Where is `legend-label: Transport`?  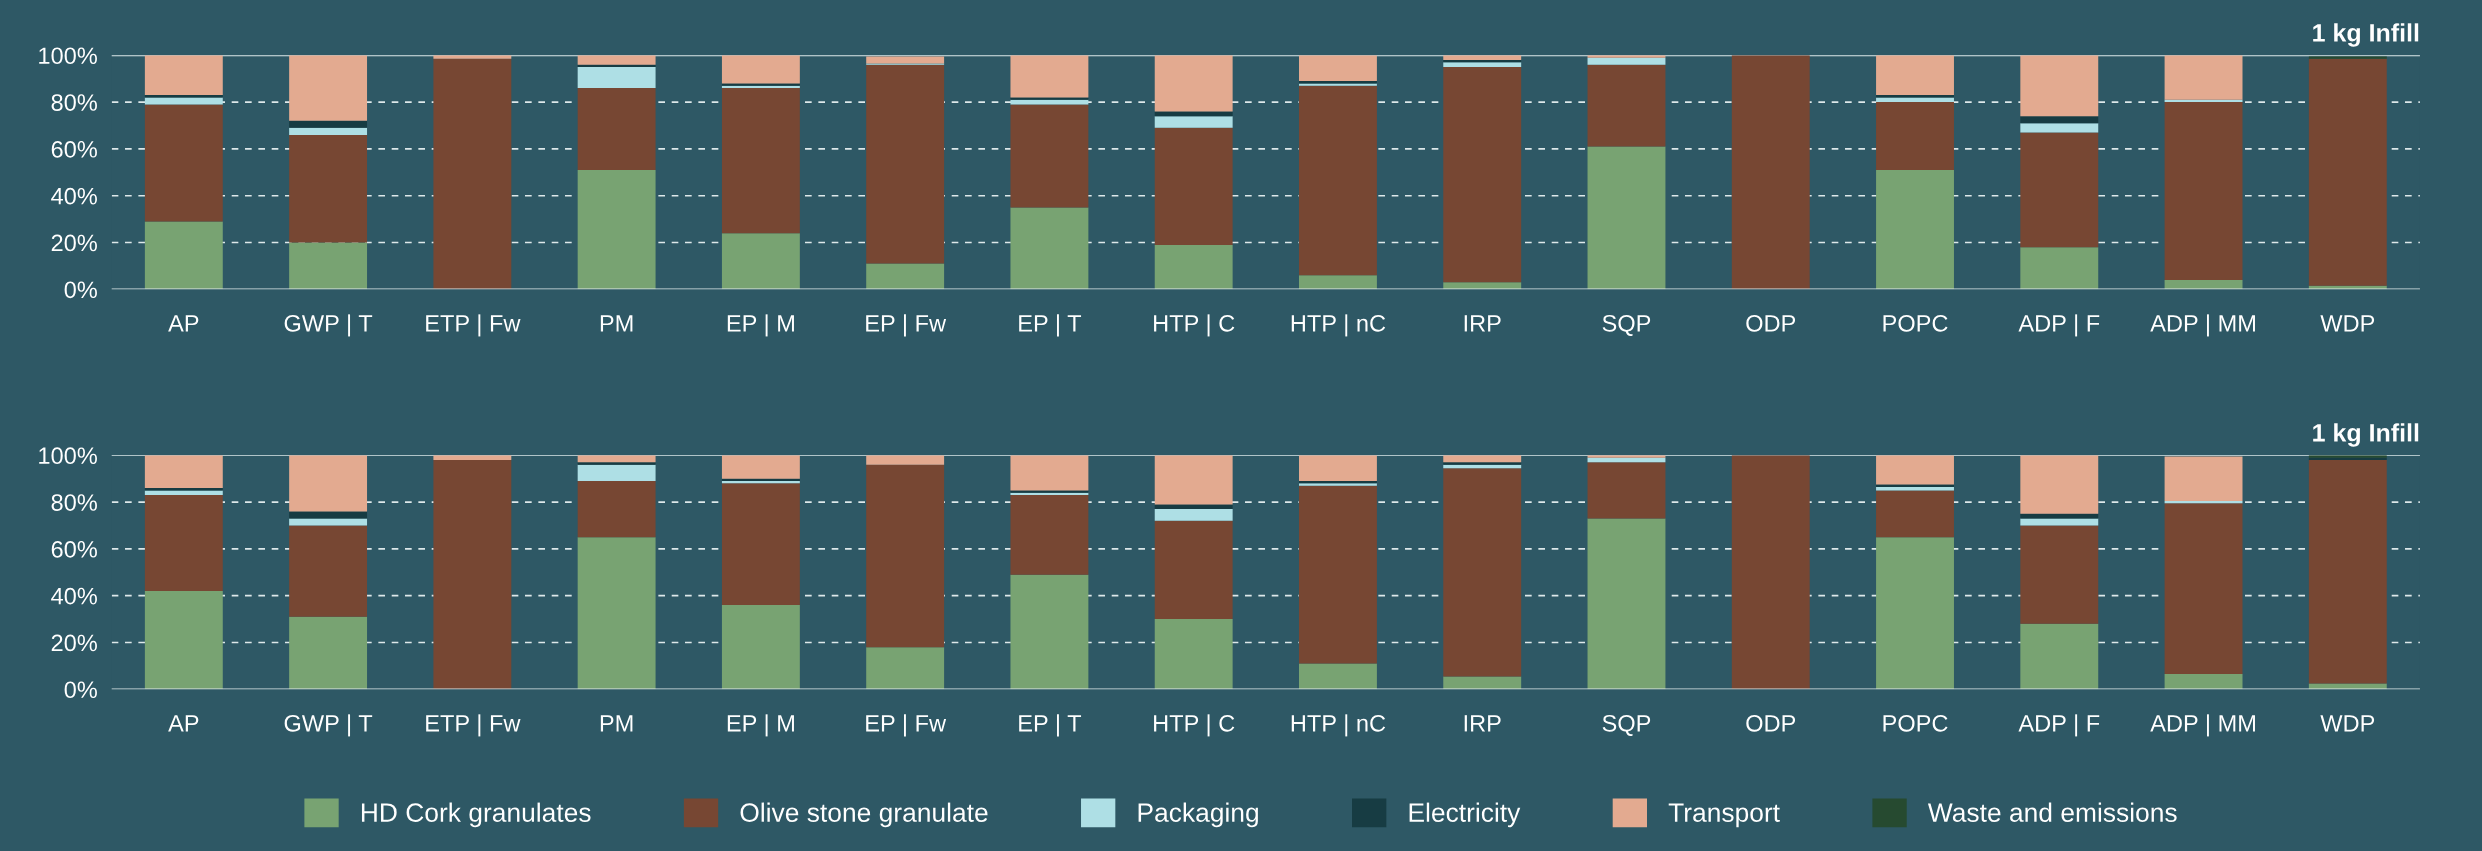
legend-label: Transport is located at coordinates (1724, 815).